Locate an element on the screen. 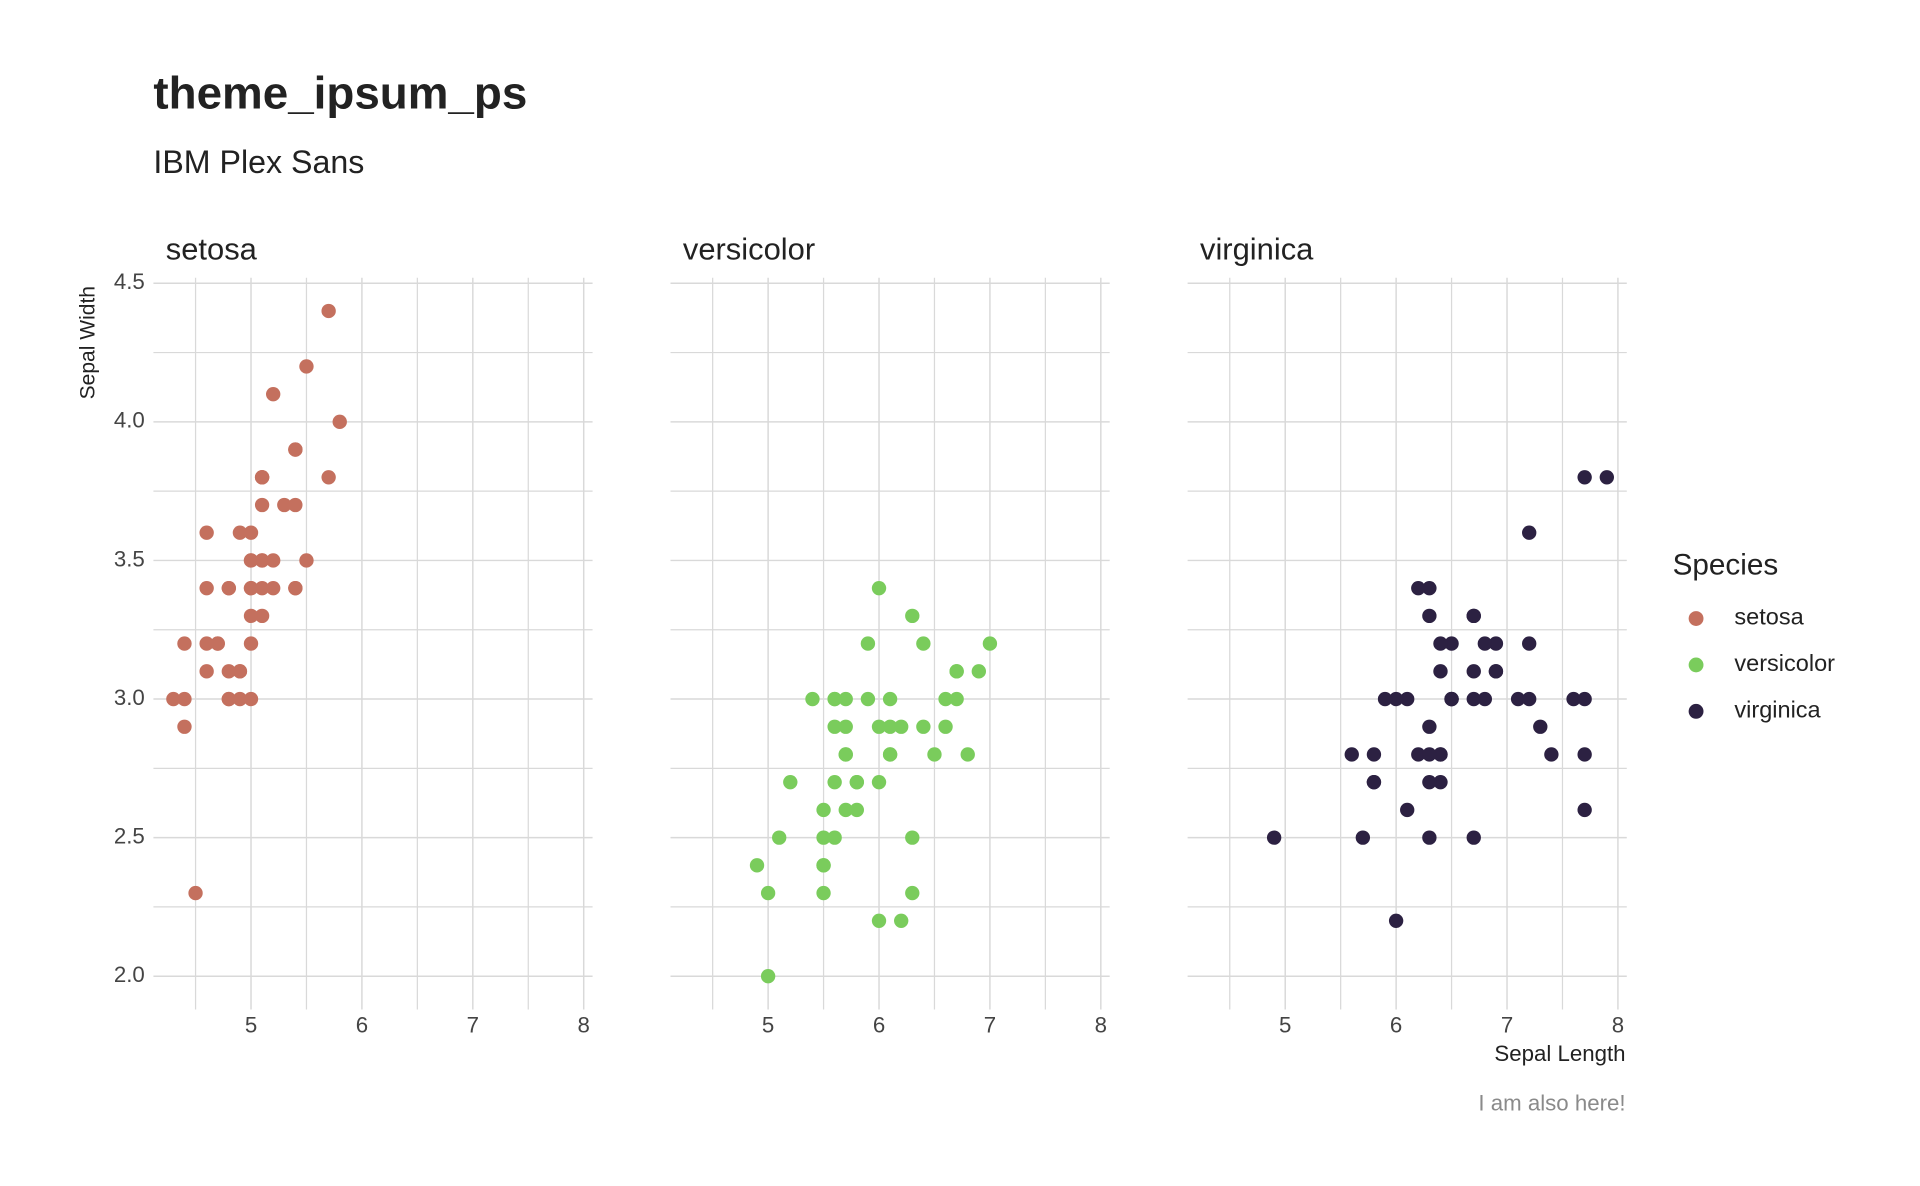 This screenshot has height=1186, width=1920. legend-label: versicolor is located at coordinates (1784, 663).